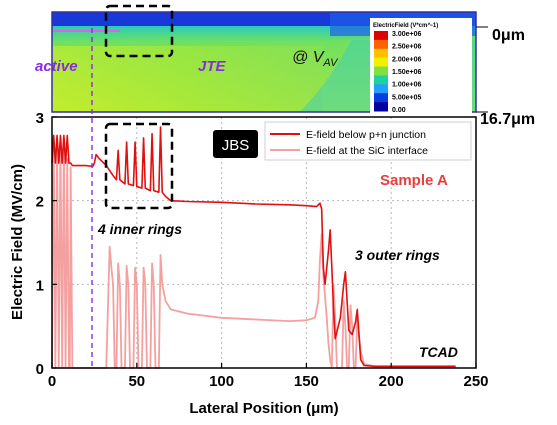 The image size is (557, 425). I want to click on x-tick-label: 250, so click(475, 381).